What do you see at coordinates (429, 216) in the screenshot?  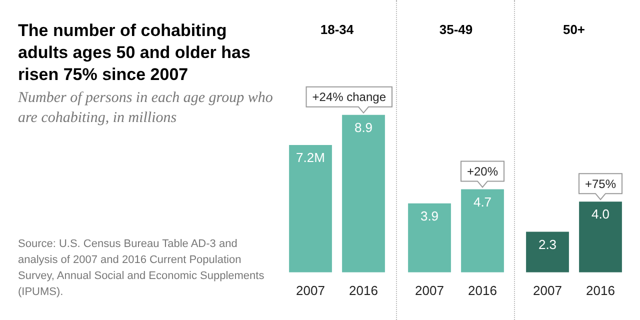 I see `data-label: 3.9` at bounding box center [429, 216].